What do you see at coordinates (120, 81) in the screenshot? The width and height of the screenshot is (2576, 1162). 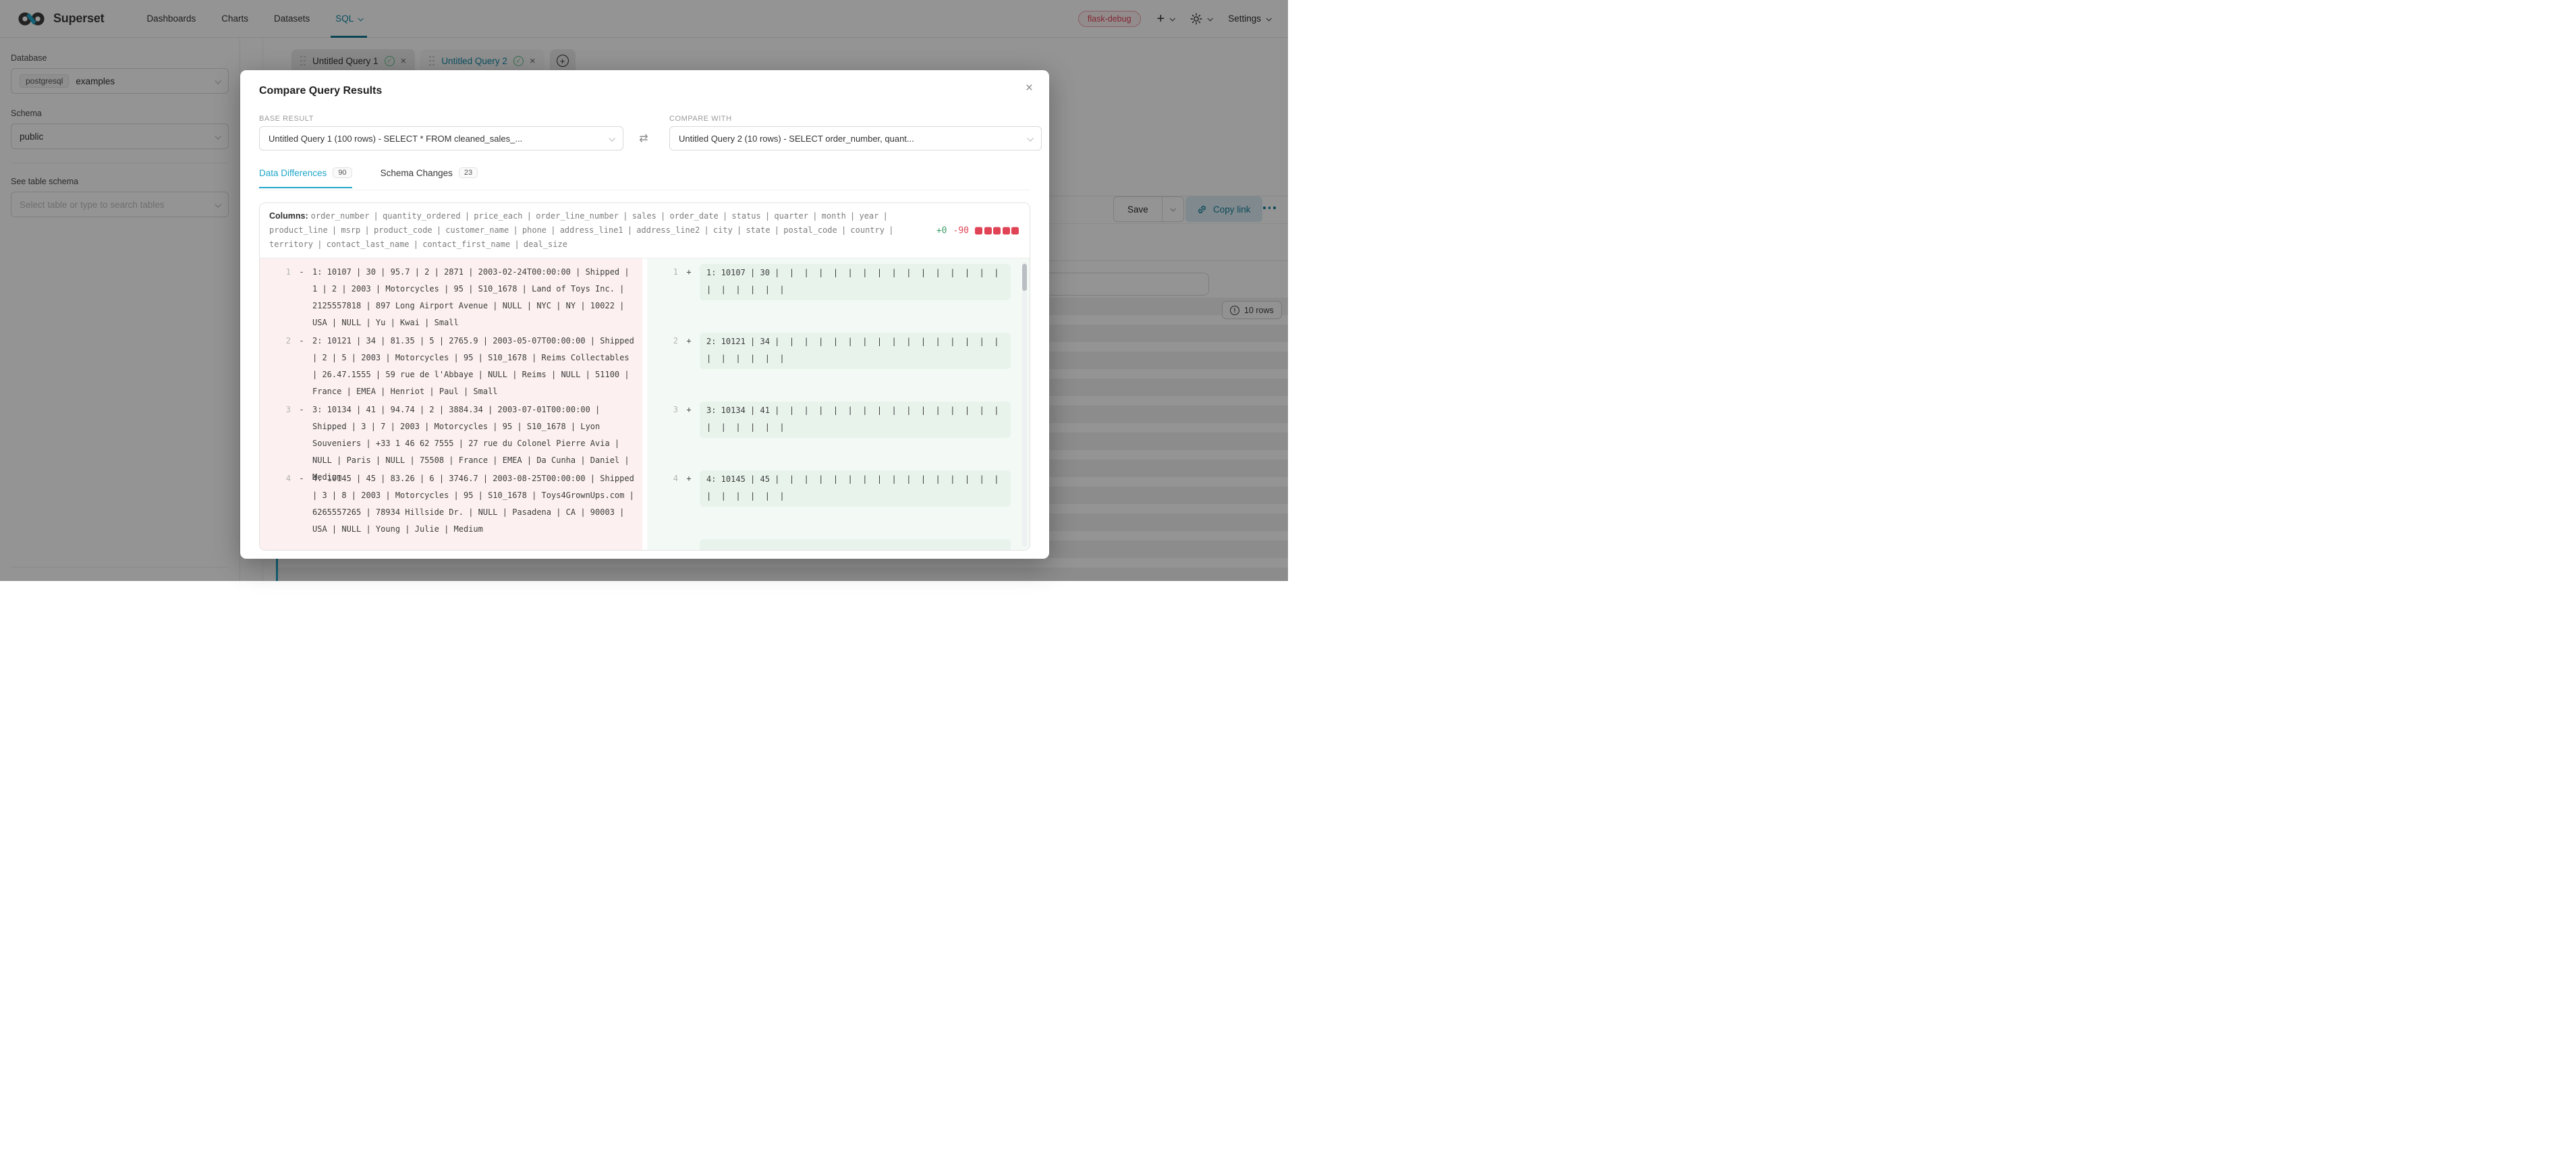 I see `database-select: postgresql examples` at bounding box center [120, 81].